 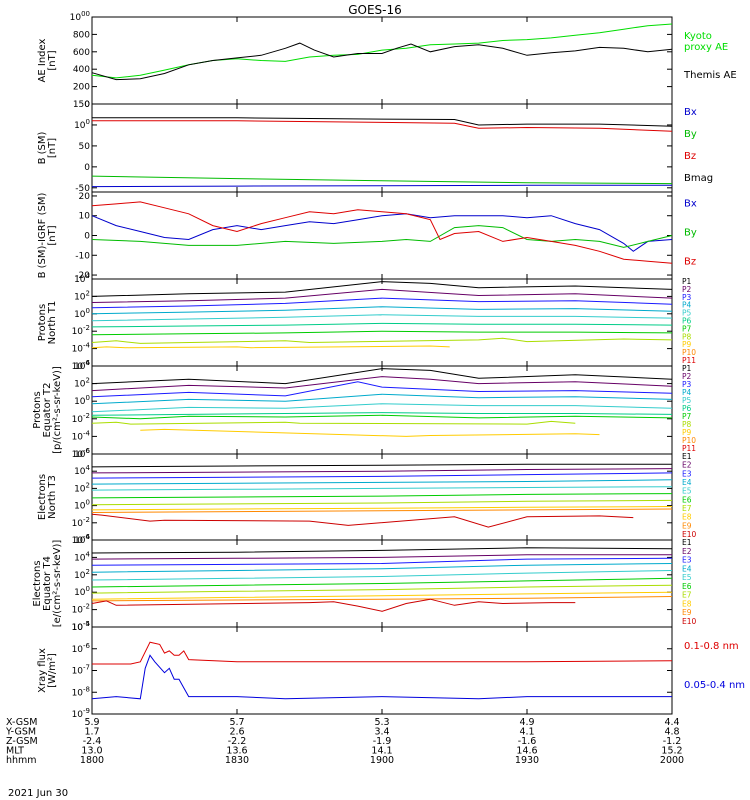 What do you see at coordinates (381, 732) in the screenshot?
I see `axis-row-value: 3.4` at bounding box center [381, 732].